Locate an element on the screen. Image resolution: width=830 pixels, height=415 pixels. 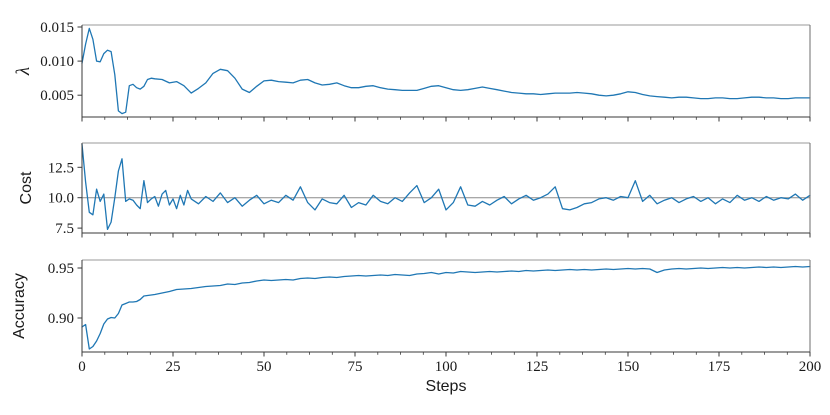
accuracy-xtick-label: 50 is located at coordinates (264, 367).